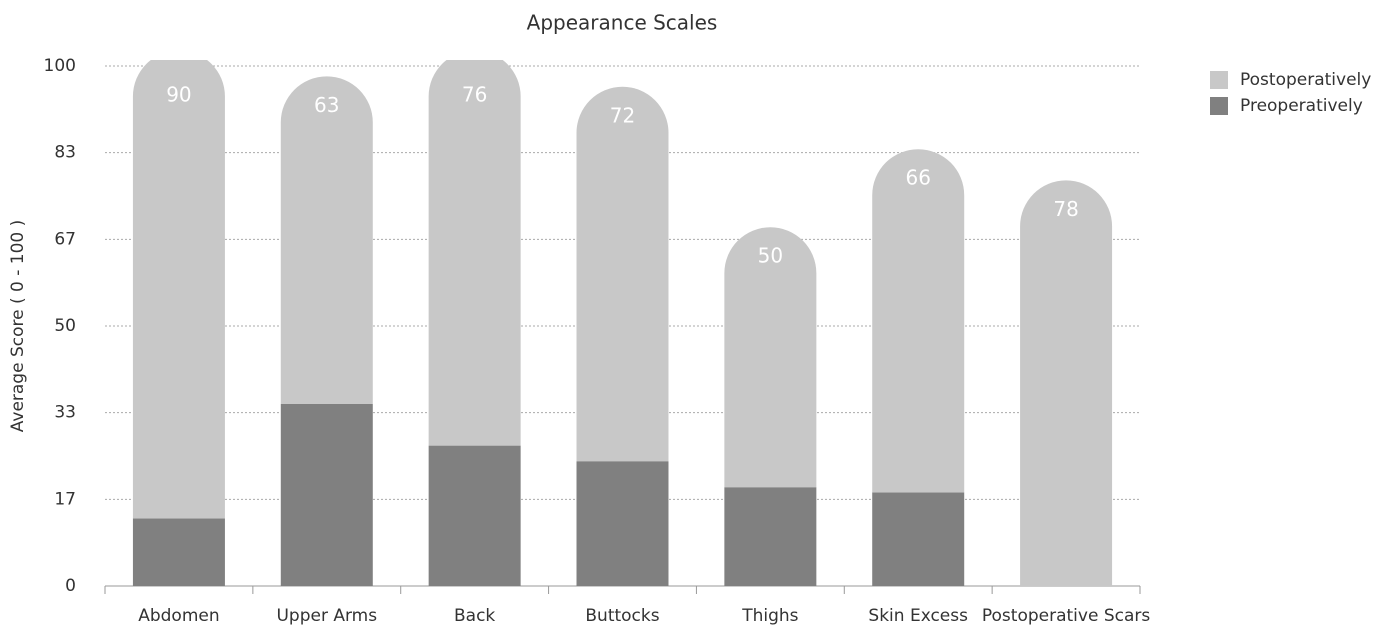 Image resolution: width=1390 pixels, height=630 pixels. What do you see at coordinates (622, 616) in the screenshot?
I see `x-tick-label: Buttocks` at bounding box center [622, 616].